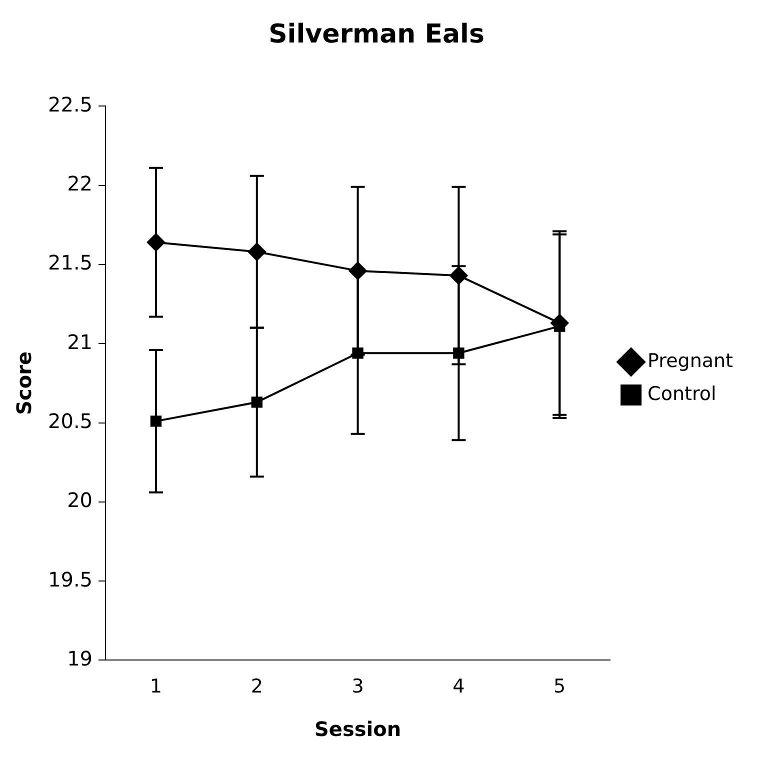 The image size is (757, 757). What do you see at coordinates (24, 383) in the screenshot?
I see `y-axis-title: Score` at bounding box center [24, 383].